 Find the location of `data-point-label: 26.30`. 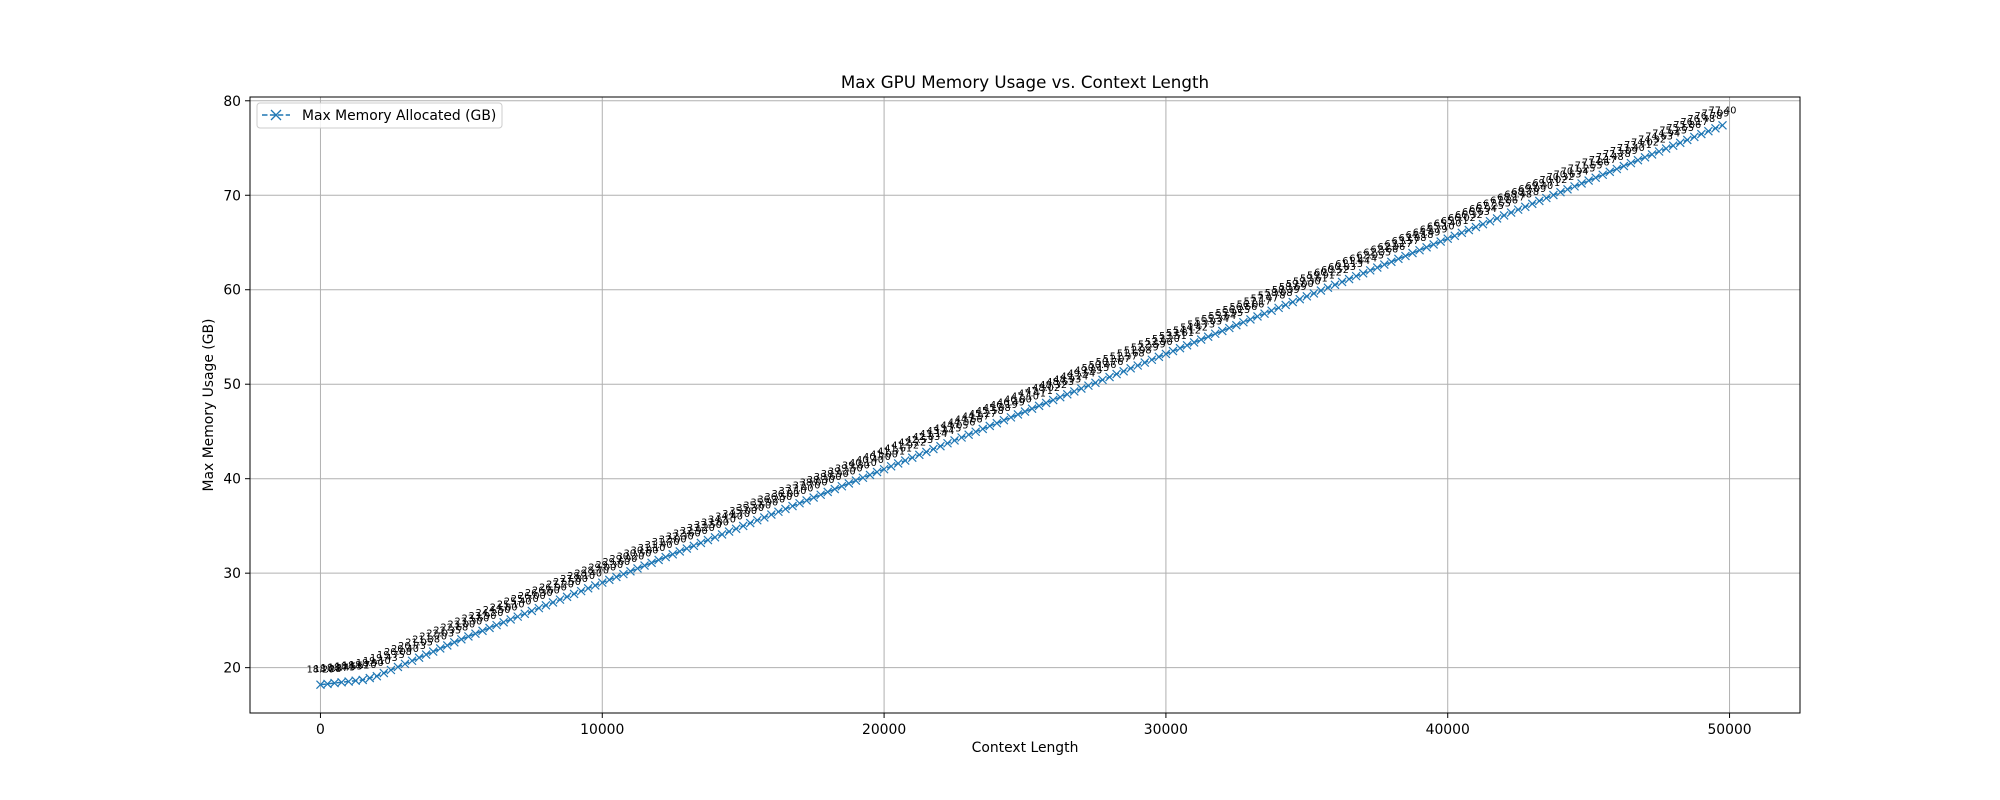

data-point-label: 26.30 is located at coordinates (539, 593).